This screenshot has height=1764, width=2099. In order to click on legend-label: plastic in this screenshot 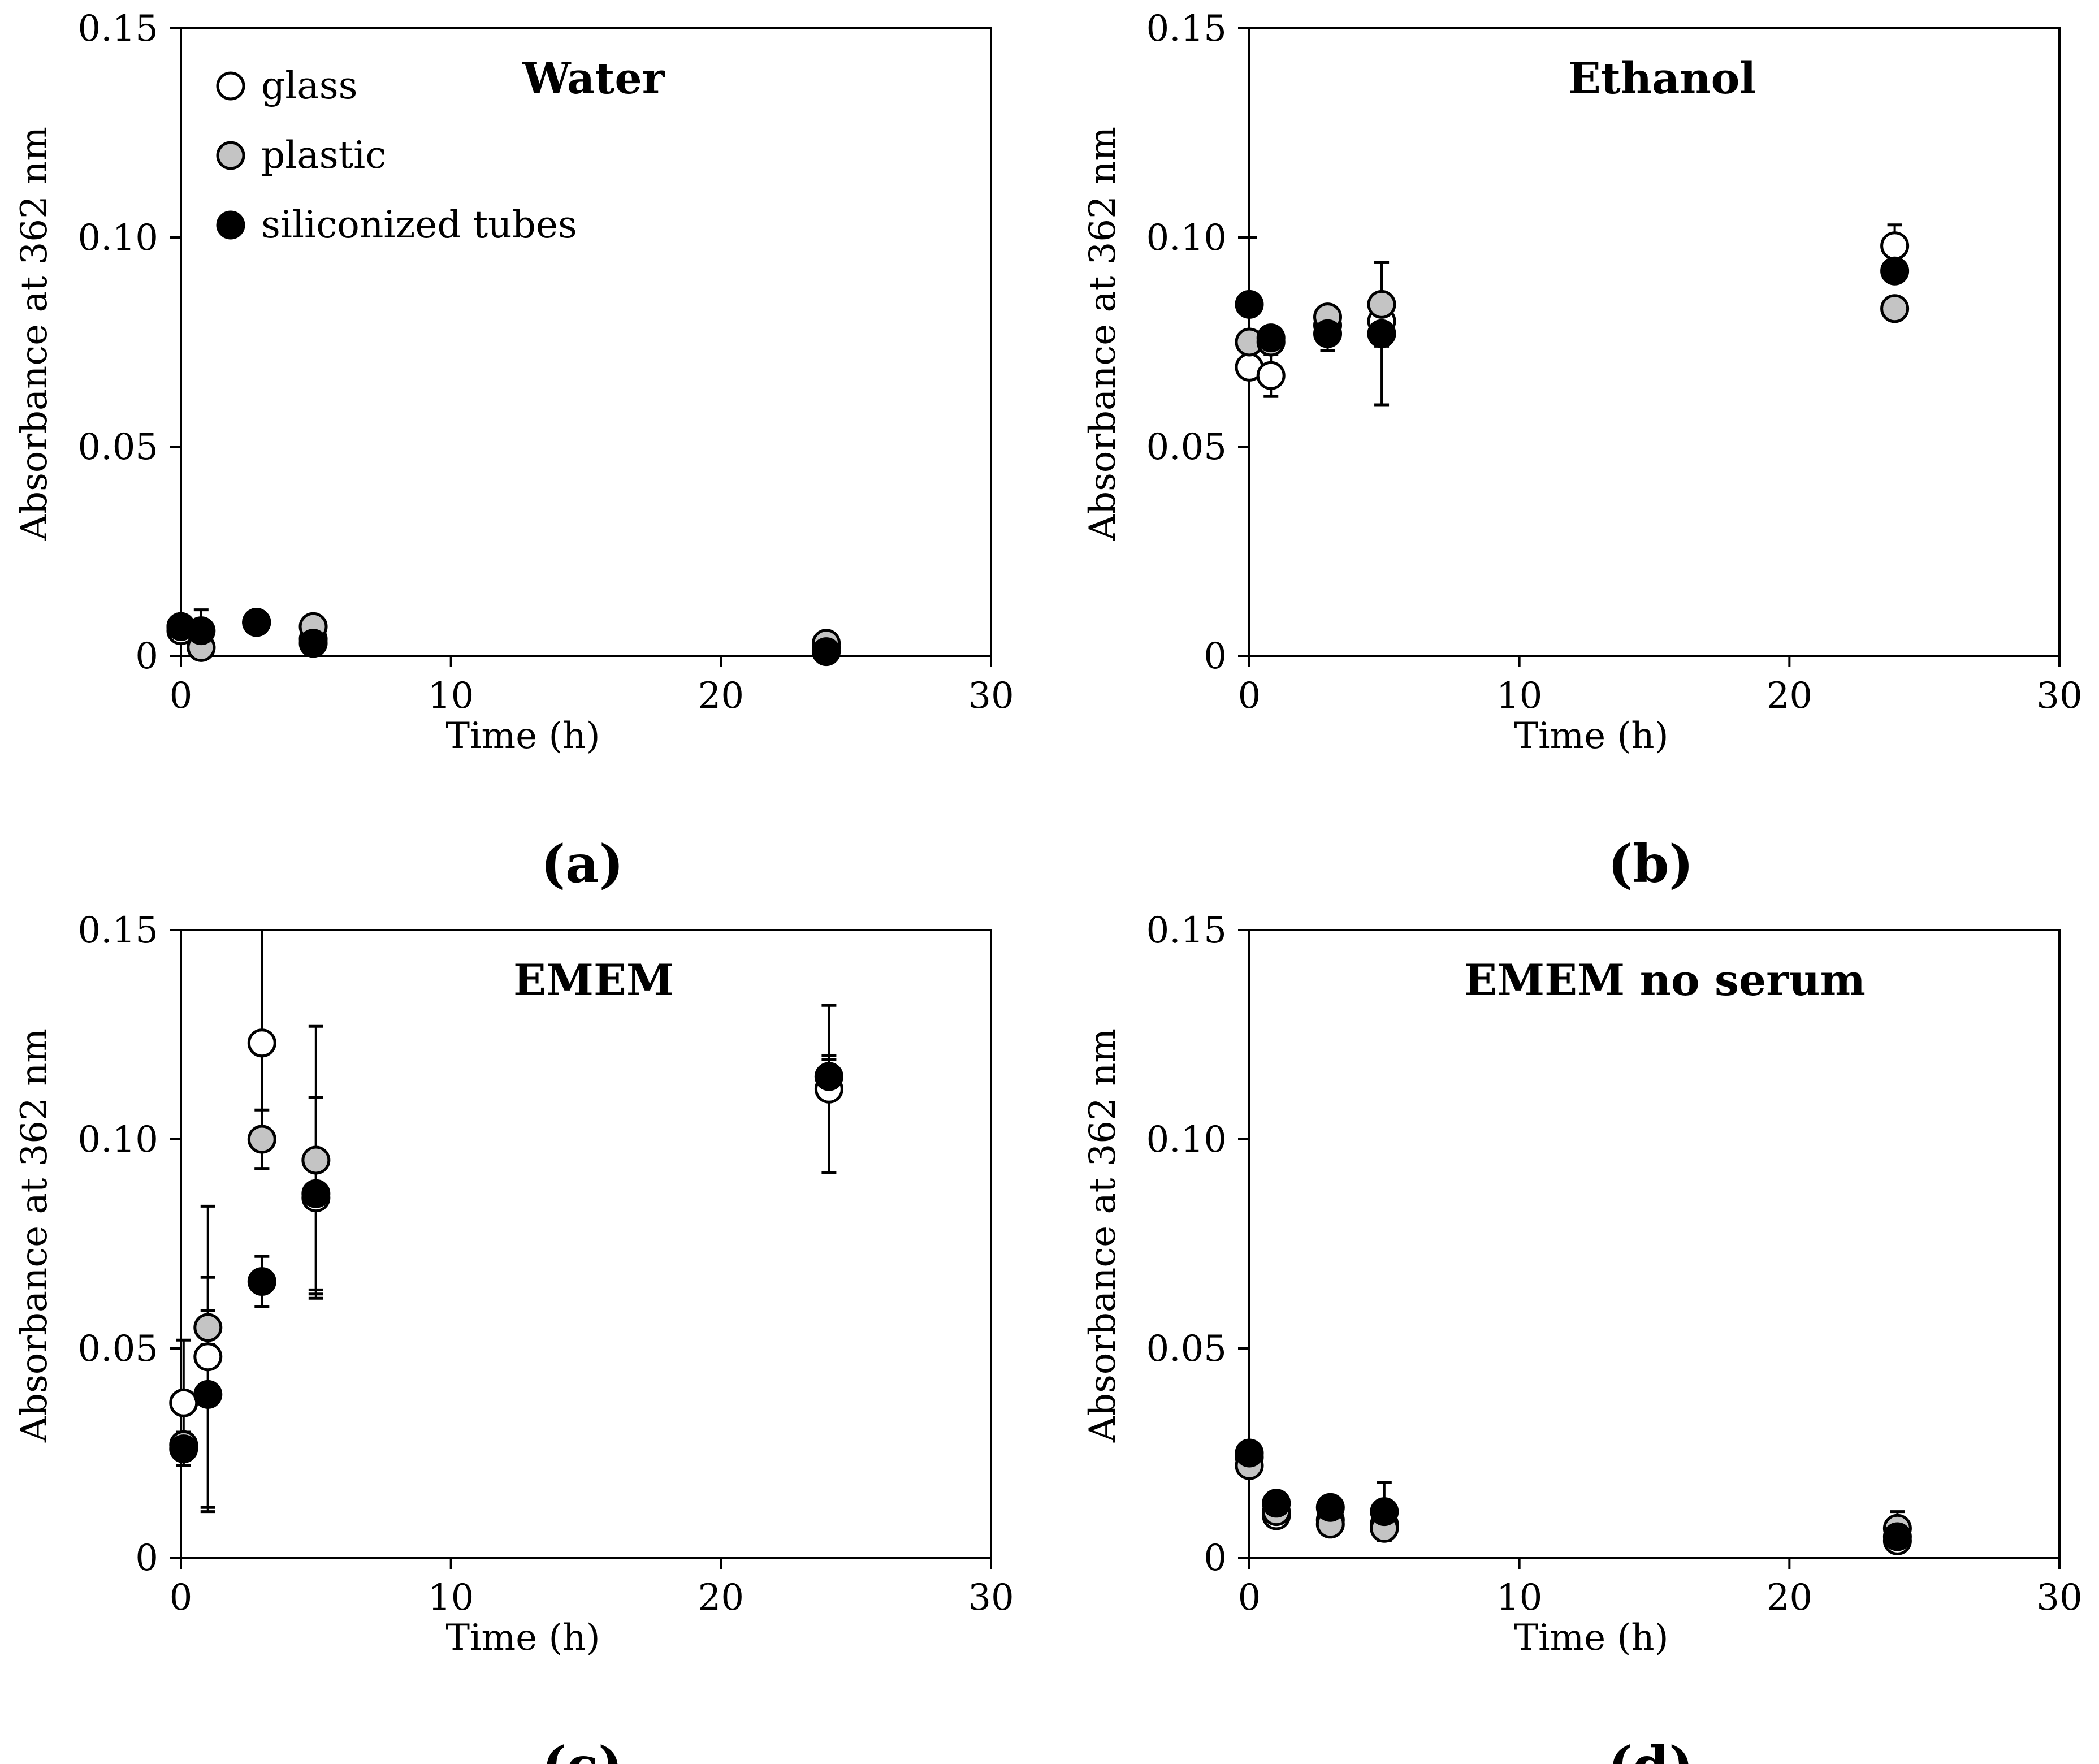, I will do `click(323, 155)`.